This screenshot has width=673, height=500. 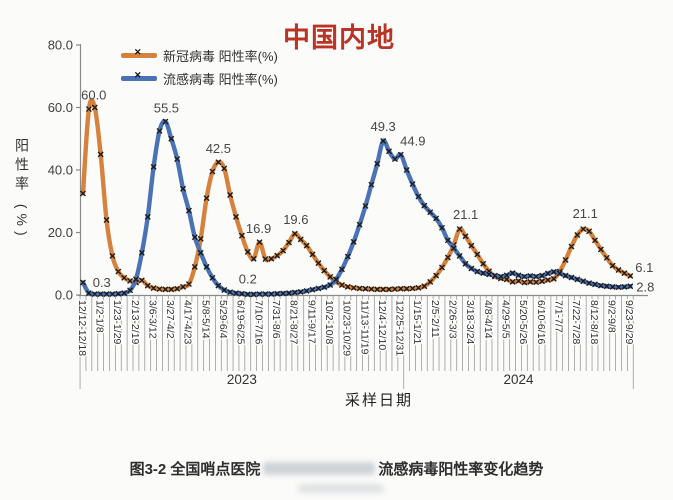 I want to click on legend: ✕ 新冠病毒 阳性率(%) ✕ 流感病毒 阳性率(%), so click(x=199, y=67).